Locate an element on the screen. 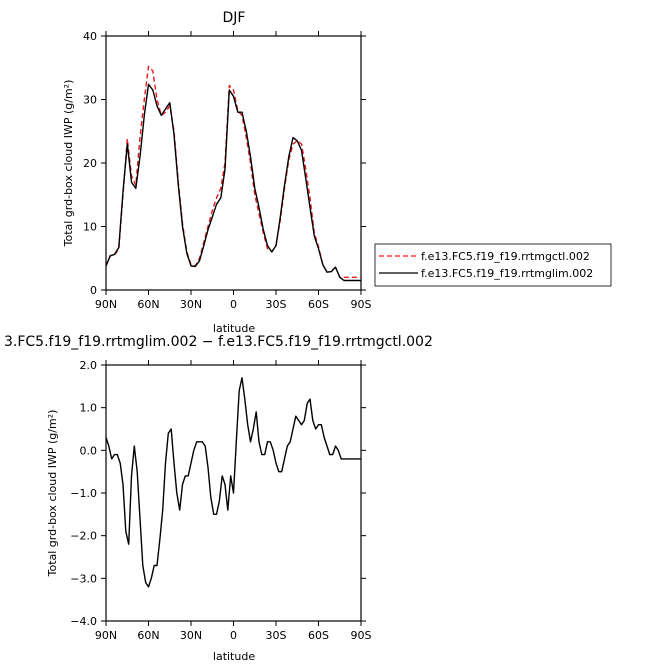 This screenshot has width=657, height=668. bottom-y-axis-label: Total grd-box cloud IWP (g/m²) is located at coordinates (52, 494).